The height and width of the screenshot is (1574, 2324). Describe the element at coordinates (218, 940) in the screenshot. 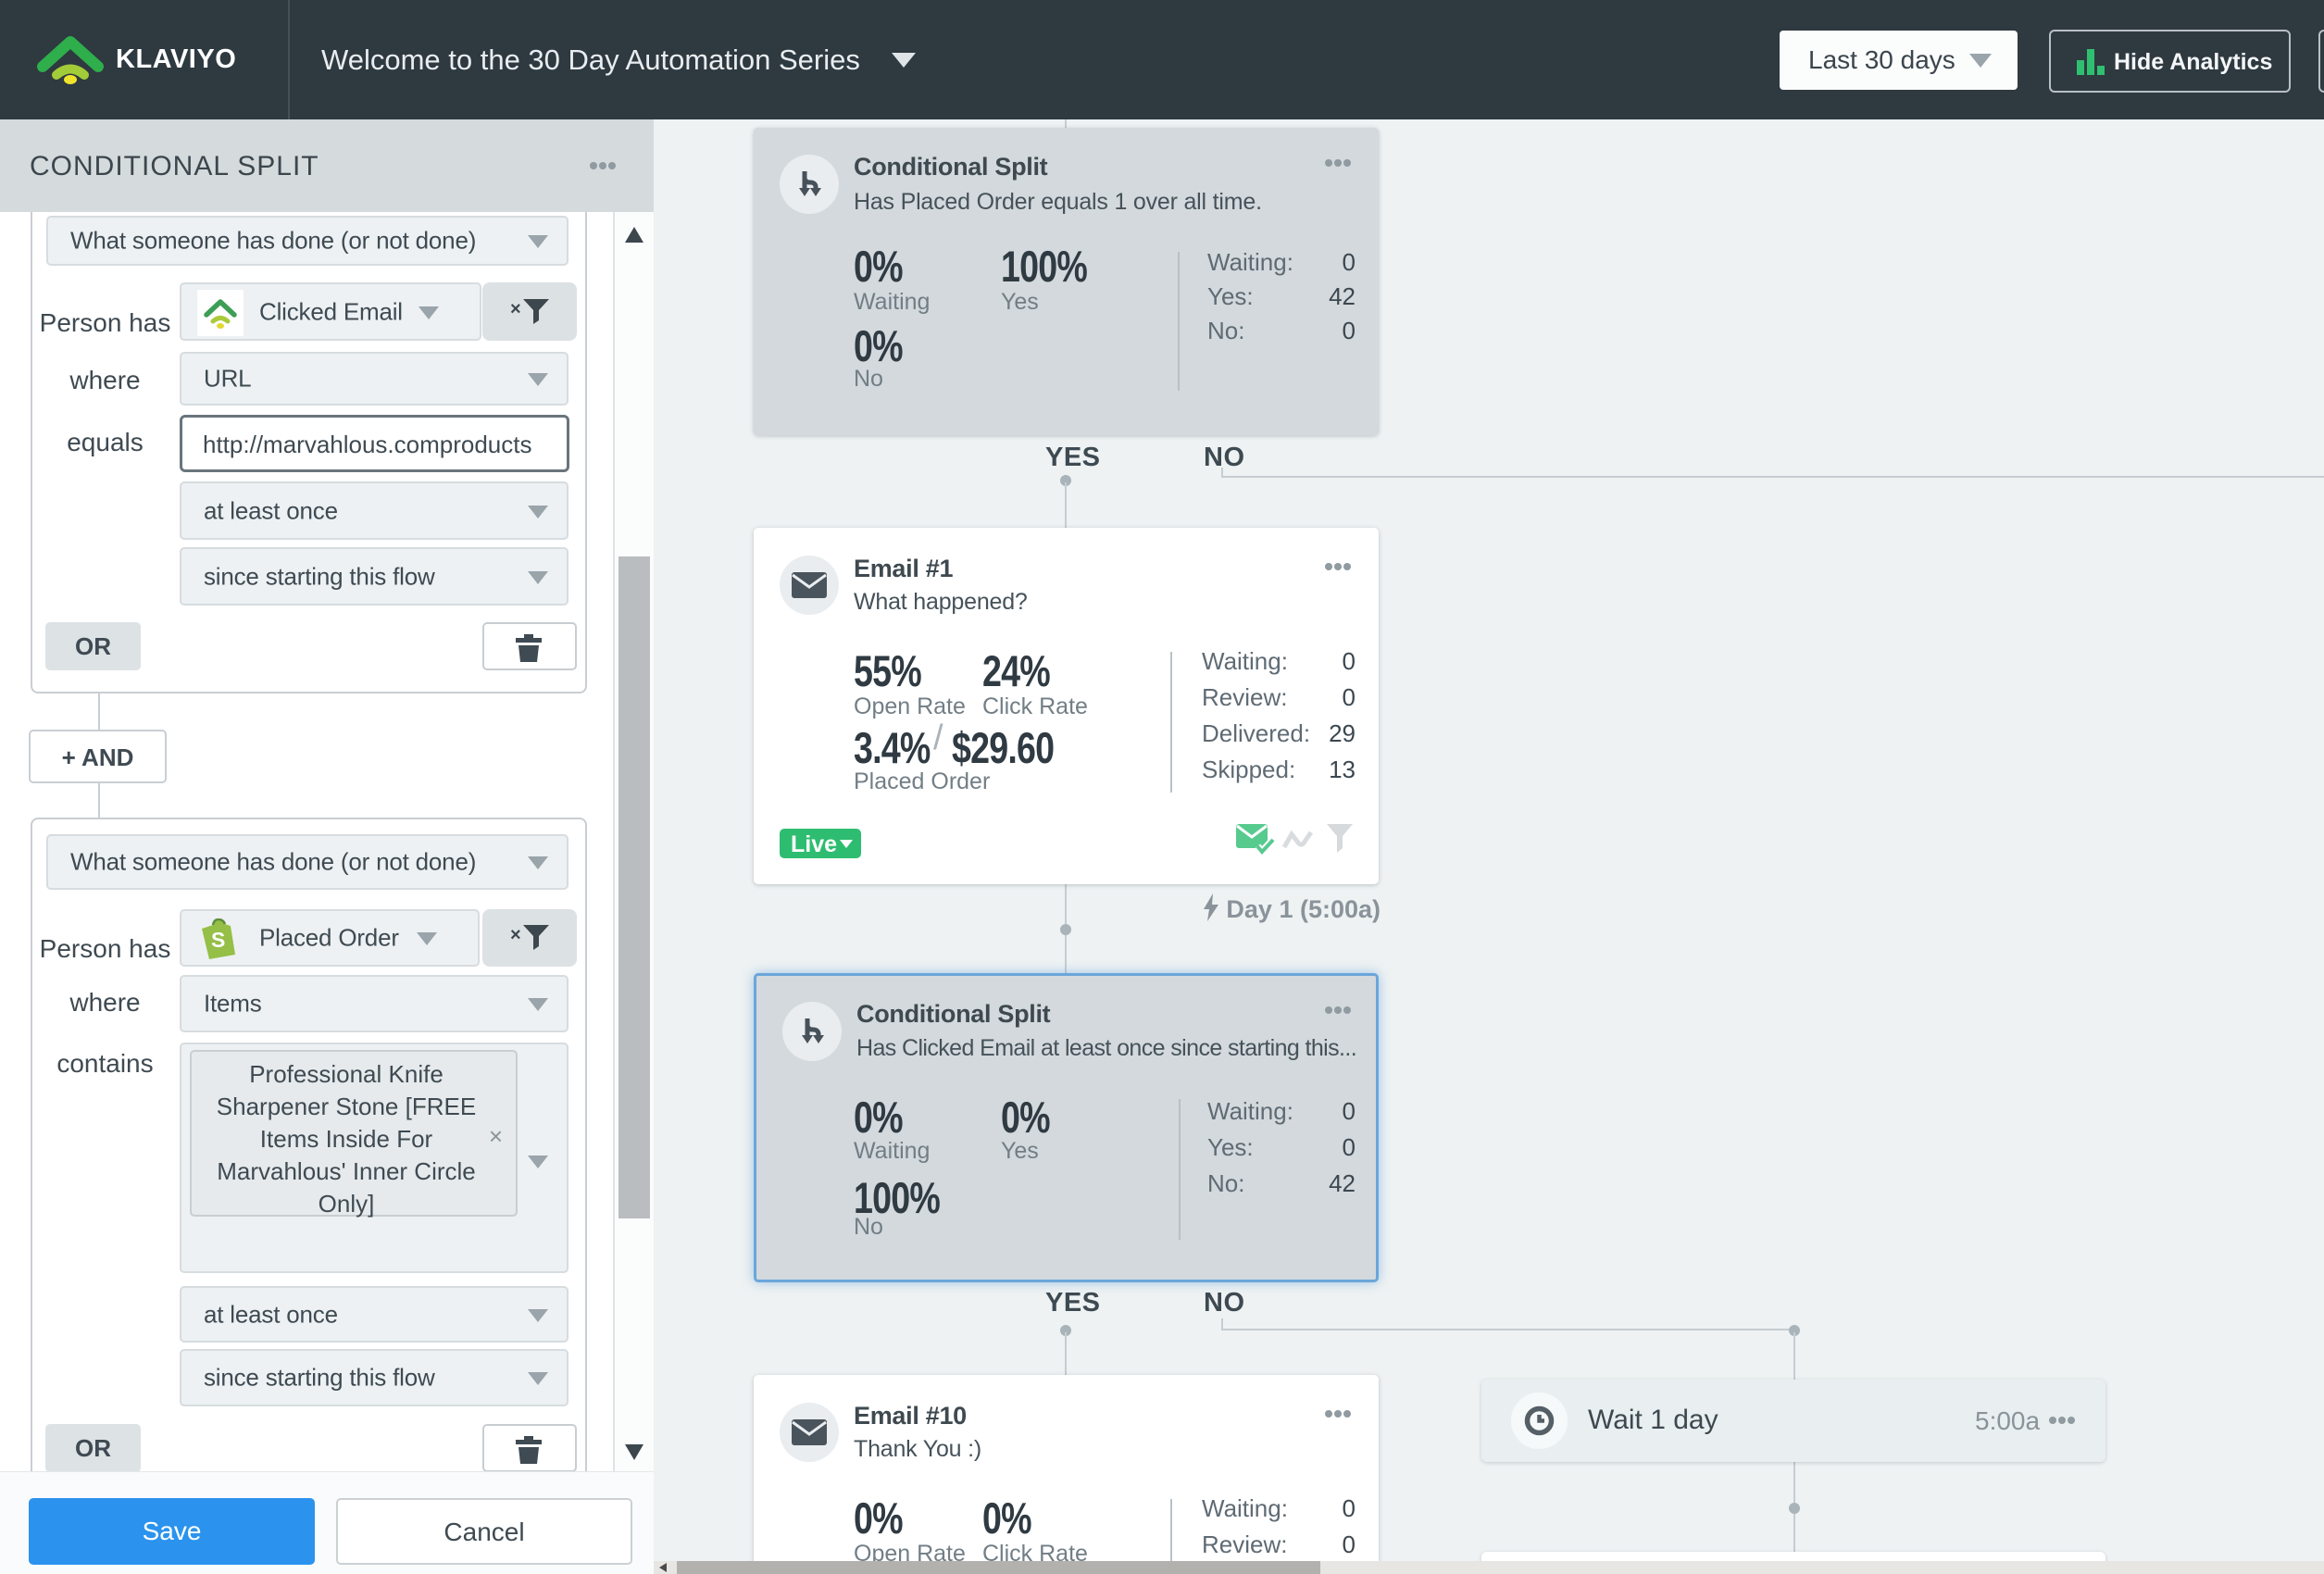

I see `svg-text: S` at that location.